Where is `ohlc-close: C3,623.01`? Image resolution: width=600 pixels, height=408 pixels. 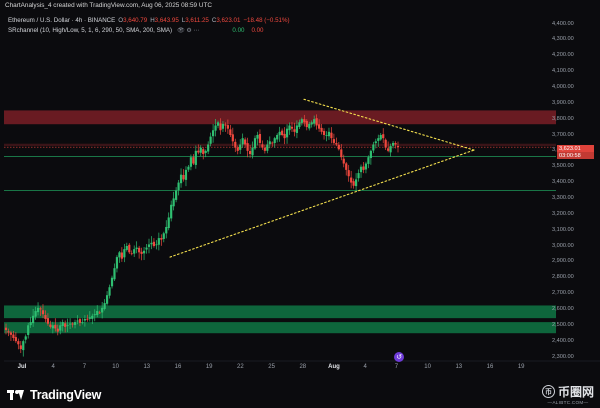 ohlc-close: C3,623.01 is located at coordinates (226, 20).